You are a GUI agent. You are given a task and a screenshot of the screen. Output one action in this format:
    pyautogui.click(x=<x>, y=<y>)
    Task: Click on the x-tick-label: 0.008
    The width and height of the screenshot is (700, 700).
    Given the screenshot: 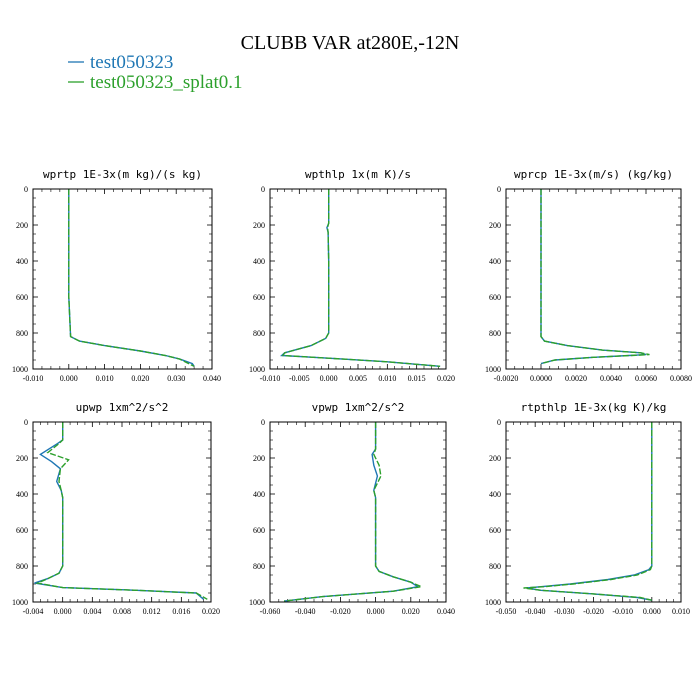 What is the action you would take?
    pyautogui.click(x=122, y=611)
    